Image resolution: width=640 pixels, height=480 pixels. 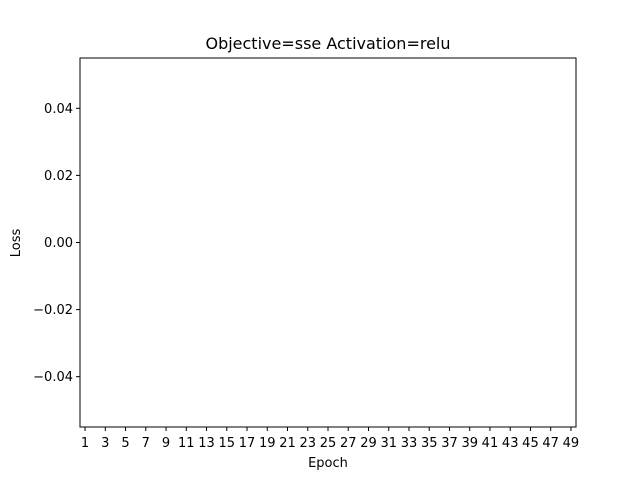 I want to click on x-tick-label: 3, so click(x=105, y=443).